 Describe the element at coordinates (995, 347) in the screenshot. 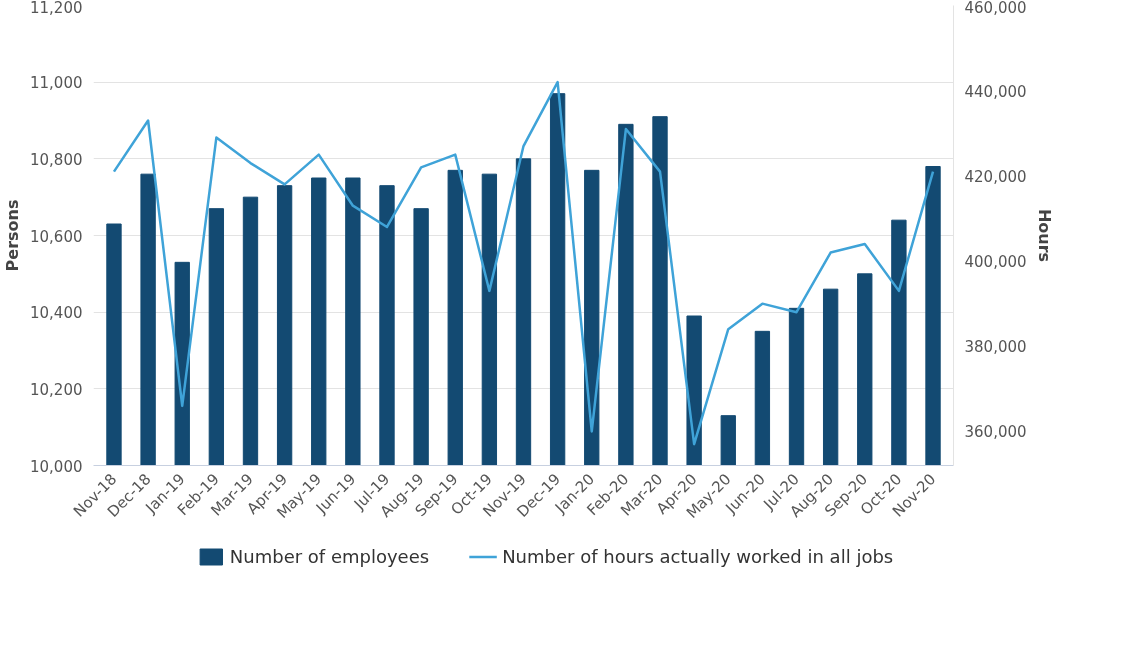

I see `y2-tick-label: 380,000` at that location.